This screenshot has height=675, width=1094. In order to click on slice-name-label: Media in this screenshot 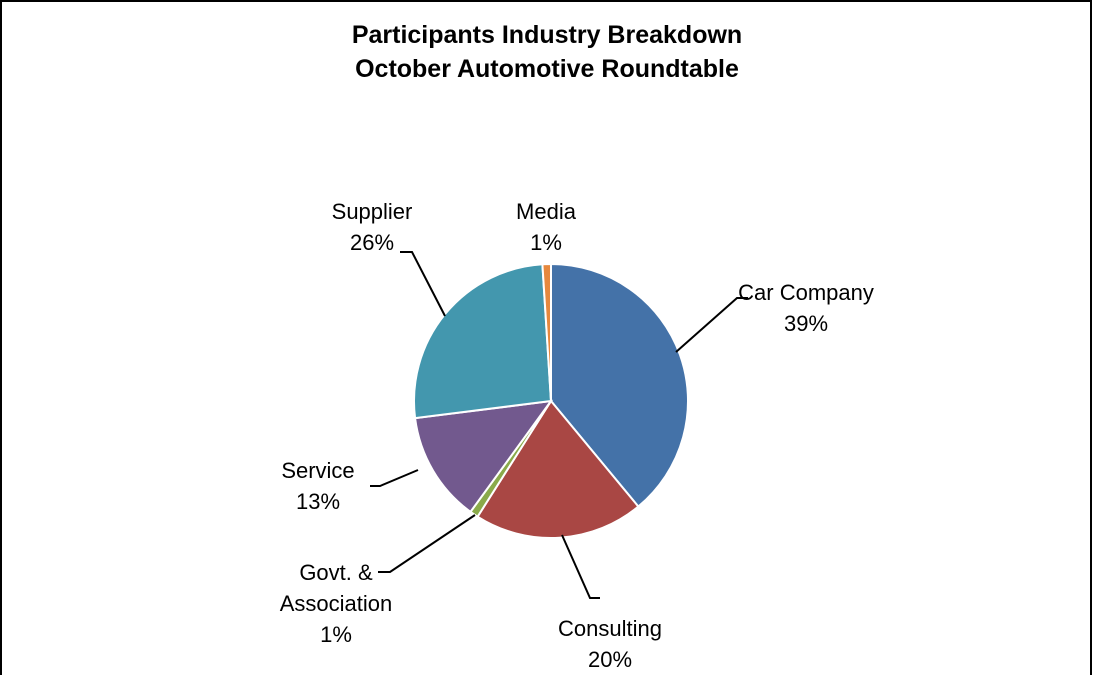, I will do `click(546, 211)`.